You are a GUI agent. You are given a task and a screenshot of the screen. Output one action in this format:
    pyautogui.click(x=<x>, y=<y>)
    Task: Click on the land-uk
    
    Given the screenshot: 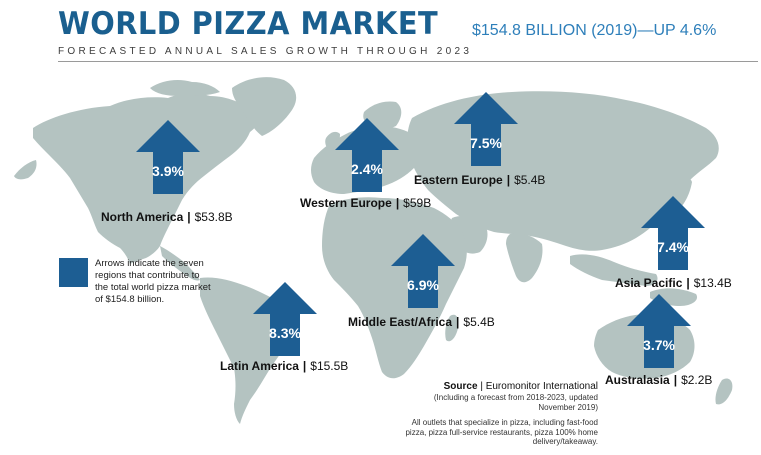 What is the action you would take?
    pyautogui.click(x=332, y=141)
    